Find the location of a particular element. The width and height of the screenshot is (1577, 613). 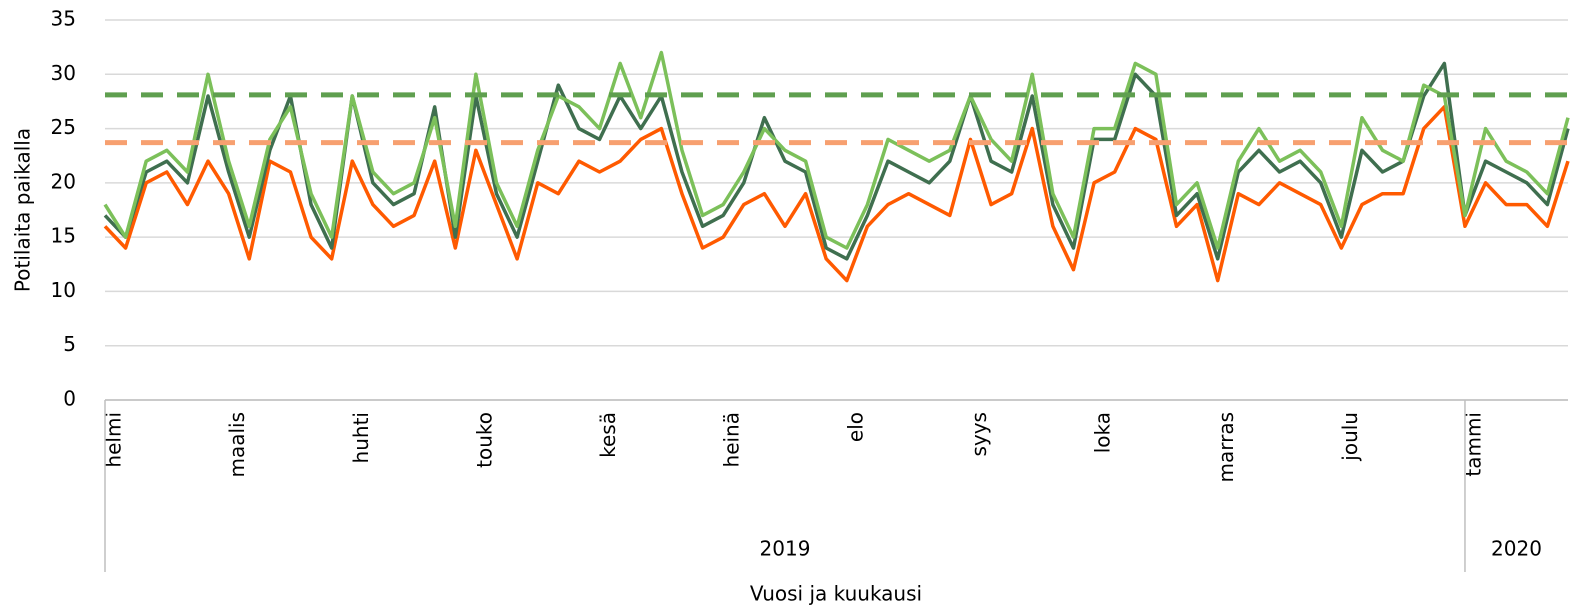

x-tick-label: syys is located at coordinates (979, 434).